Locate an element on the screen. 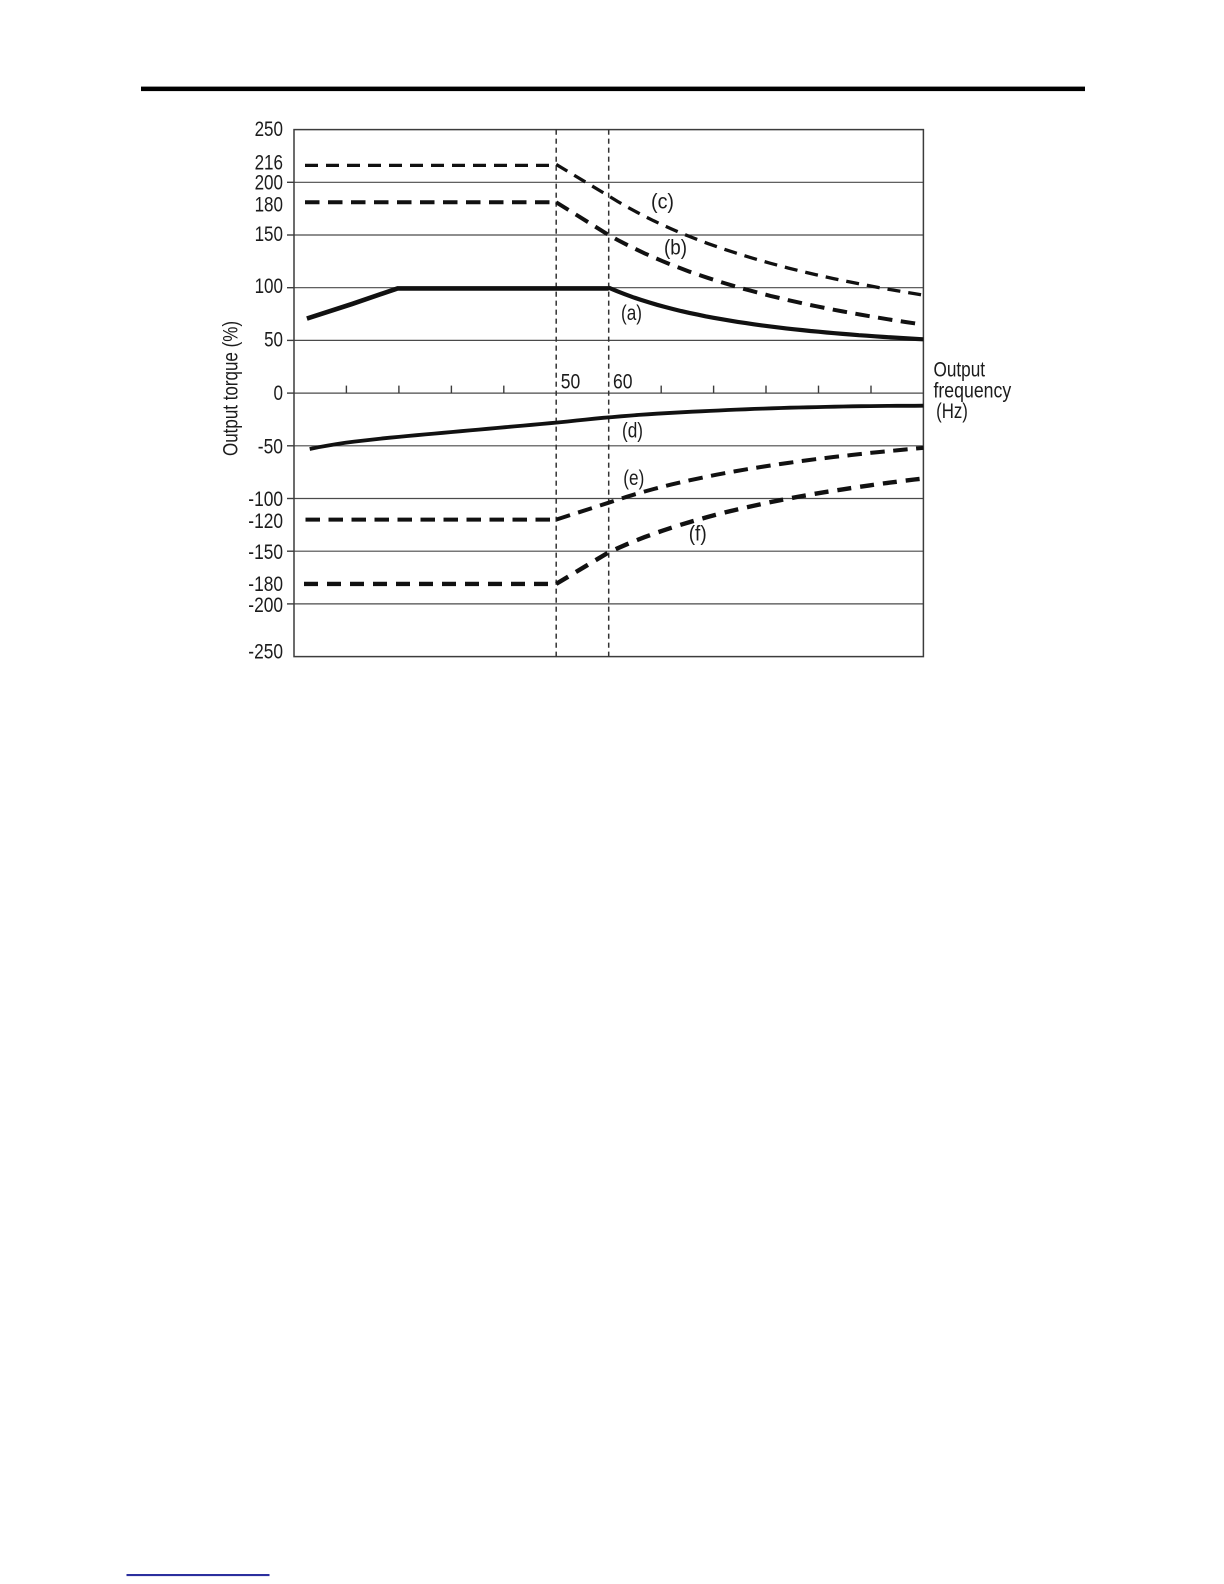  svg-text: -100 is located at coordinates (265, 499).